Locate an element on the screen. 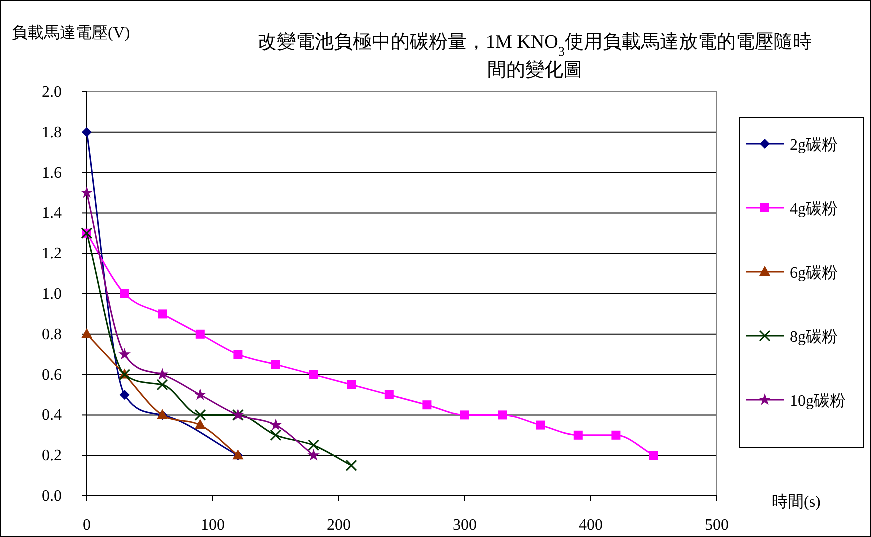  y-tick-label: 1.8 is located at coordinates (52, 133).